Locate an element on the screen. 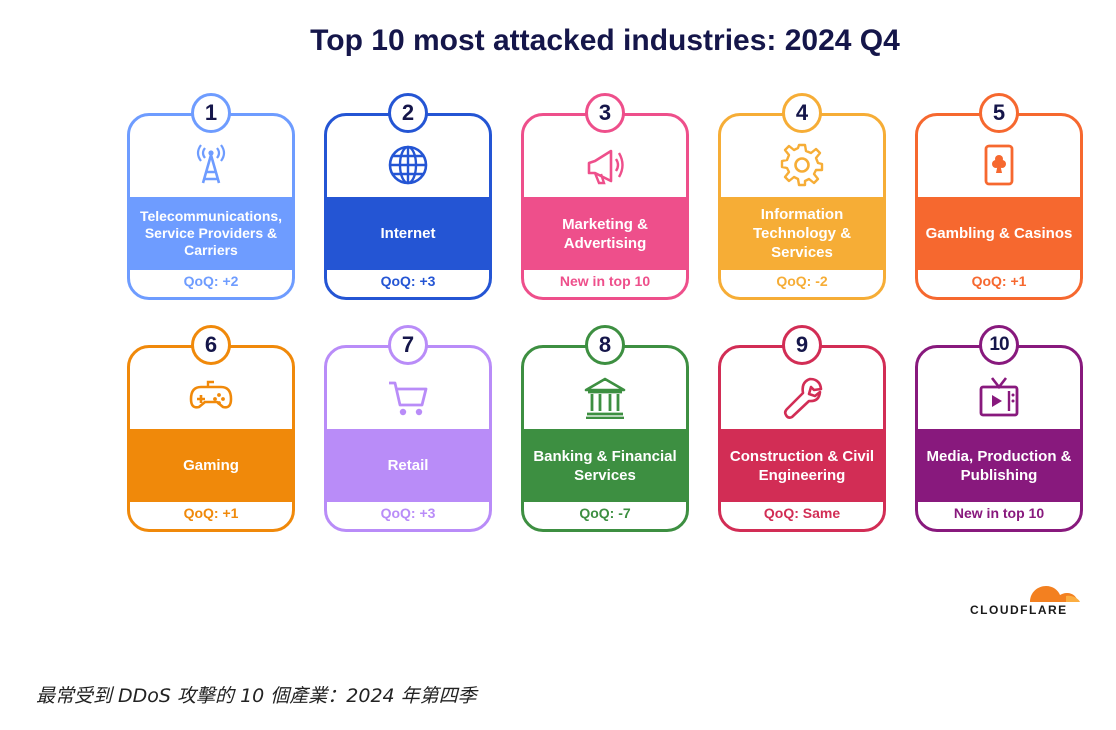 The width and height of the screenshot is (1116, 730). industry-card: Gambling & Casinos QoQ: +1 is located at coordinates (999, 206).